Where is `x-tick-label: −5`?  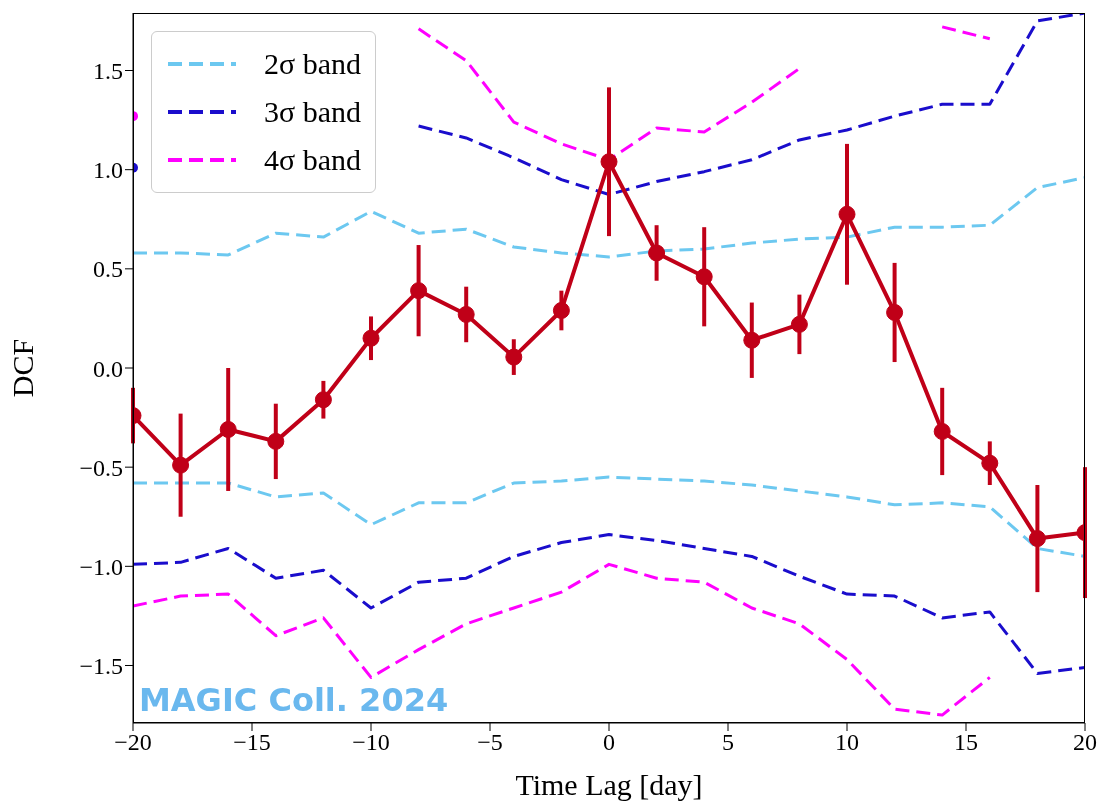 x-tick-label: −5 is located at coordinates (490, 742).